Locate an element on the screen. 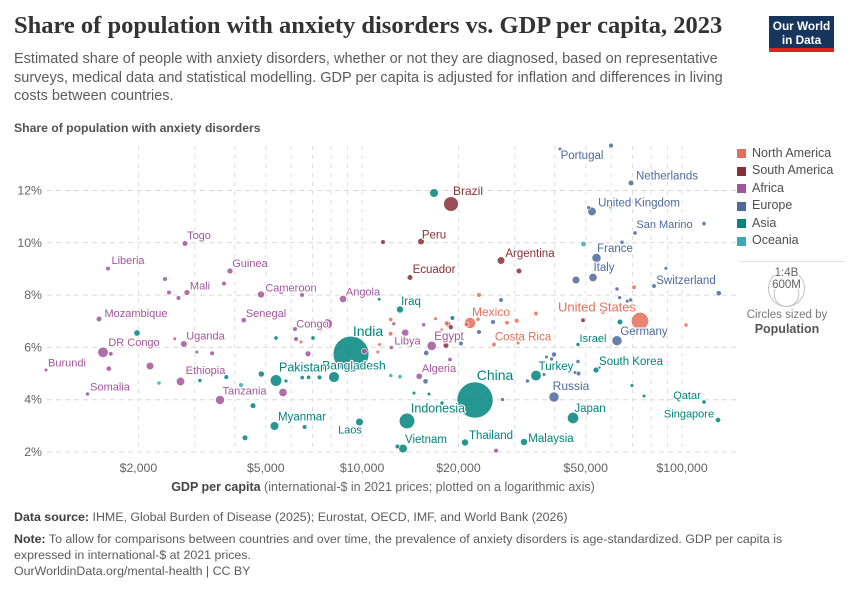 Image resolution: width=850 pixels, height=600 pixels. svg-text: Iraq is located at coordinates (411, 302).